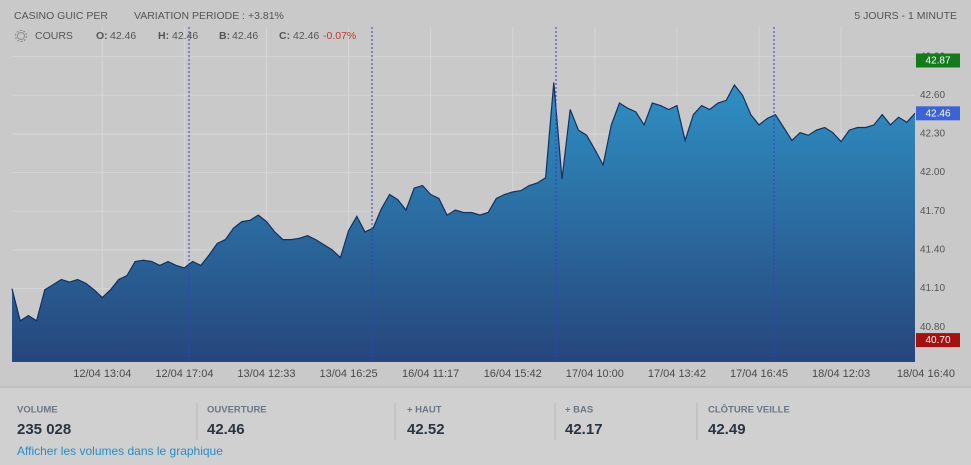 The height and width of the screenshot is (465, 971). I want to click on x-tick-label: 17/04 16:45, so click(759, 374).